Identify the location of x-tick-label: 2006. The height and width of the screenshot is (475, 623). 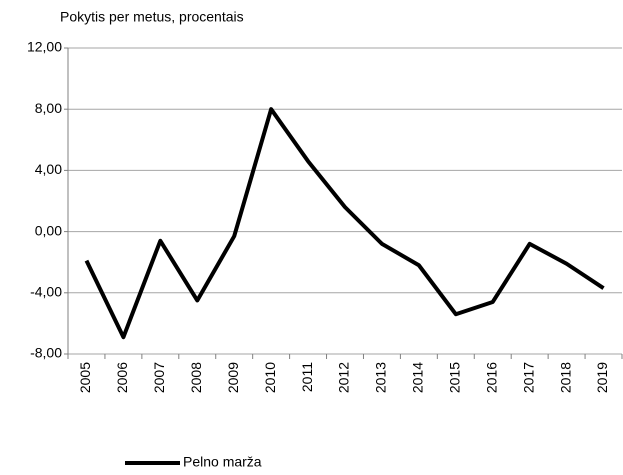
(122, 377).